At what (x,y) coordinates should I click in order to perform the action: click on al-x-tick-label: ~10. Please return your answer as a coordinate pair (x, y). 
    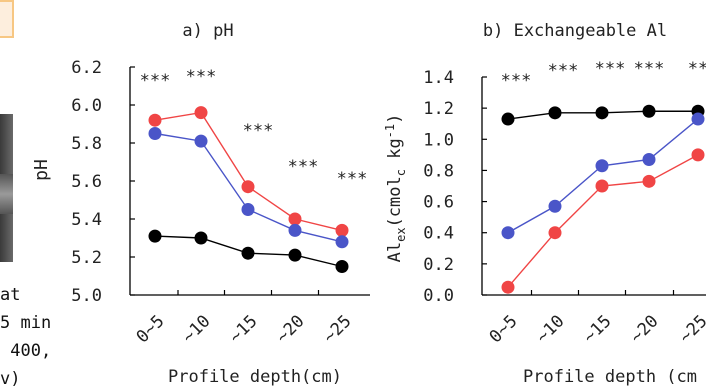
    Looking at the image, I should click on (551, 329).